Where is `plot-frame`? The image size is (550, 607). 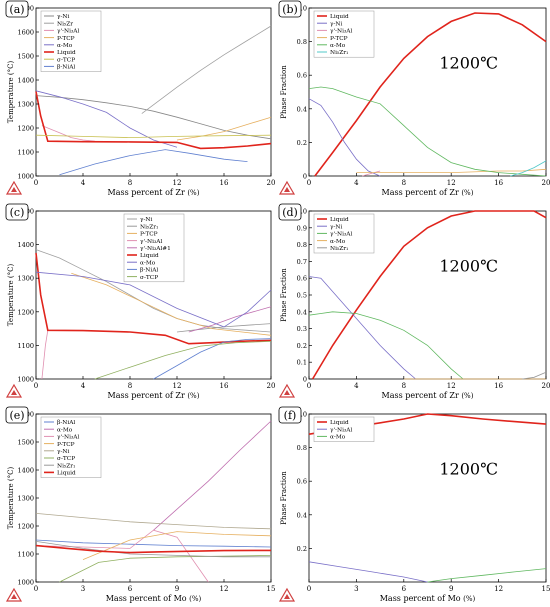
plot-frame is located at coordinates (427, 498).